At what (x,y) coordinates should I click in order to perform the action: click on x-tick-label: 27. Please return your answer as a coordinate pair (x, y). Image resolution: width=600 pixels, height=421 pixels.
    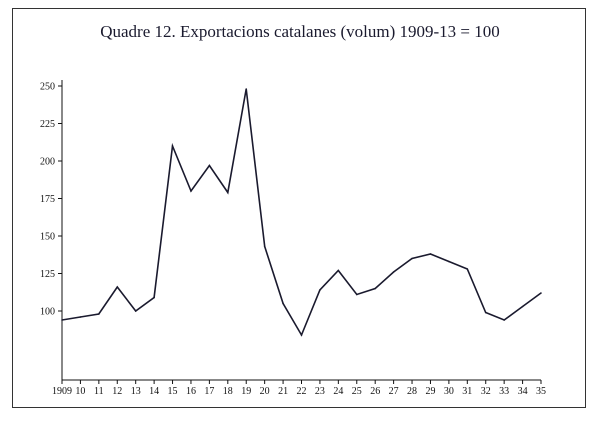
    Looking at the image, I should click on (394, 391).